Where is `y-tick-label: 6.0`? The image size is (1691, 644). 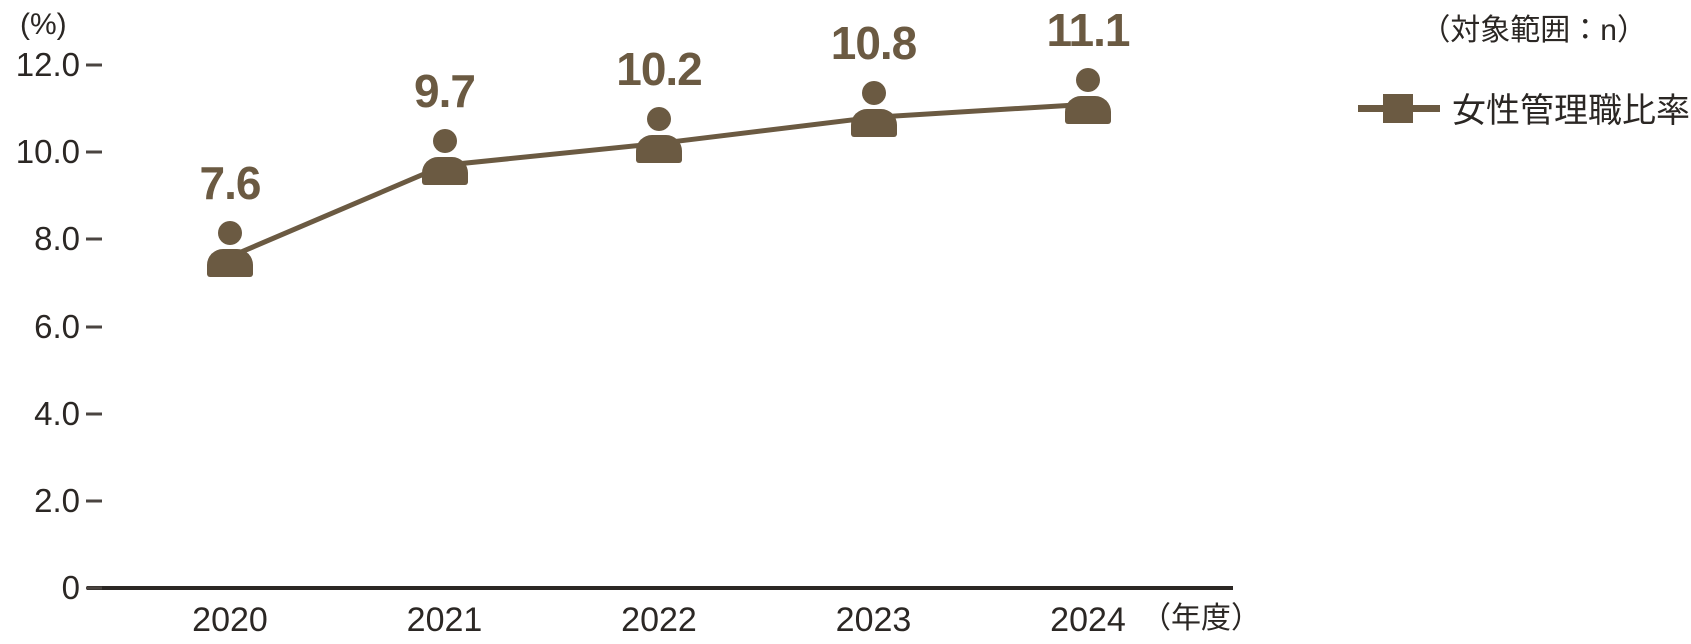 y-tick-label: 6.0 is located at coordinates (57, 326).